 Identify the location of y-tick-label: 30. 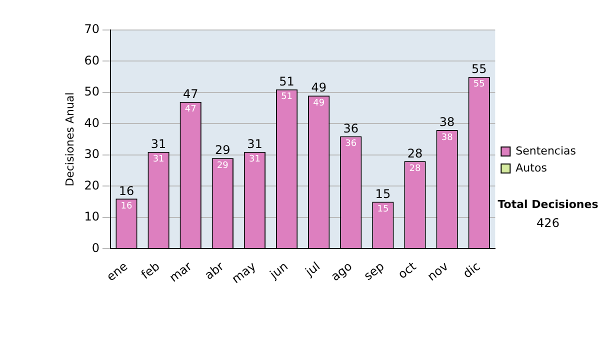
(92, 154).